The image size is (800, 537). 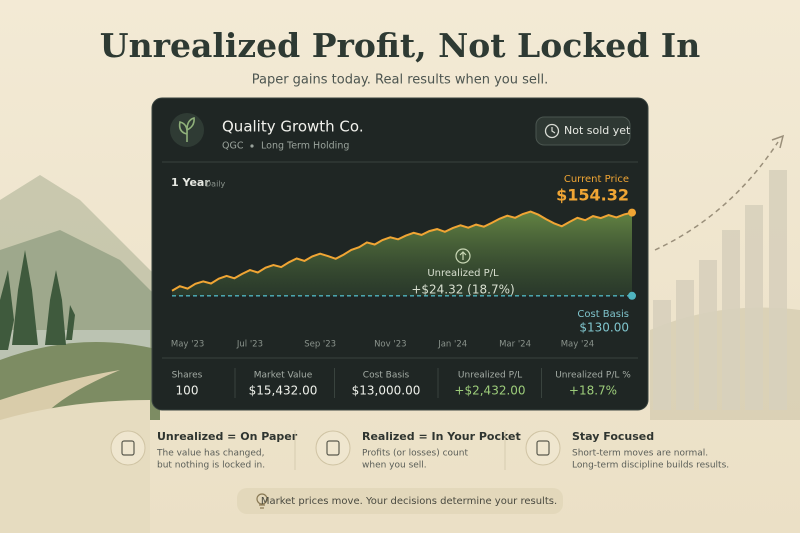 What do you see at coordinates (400, 45) in the screenshot?
I see `title: Unrealized Profit, Not Locked In` at bounding box center [400, 45].